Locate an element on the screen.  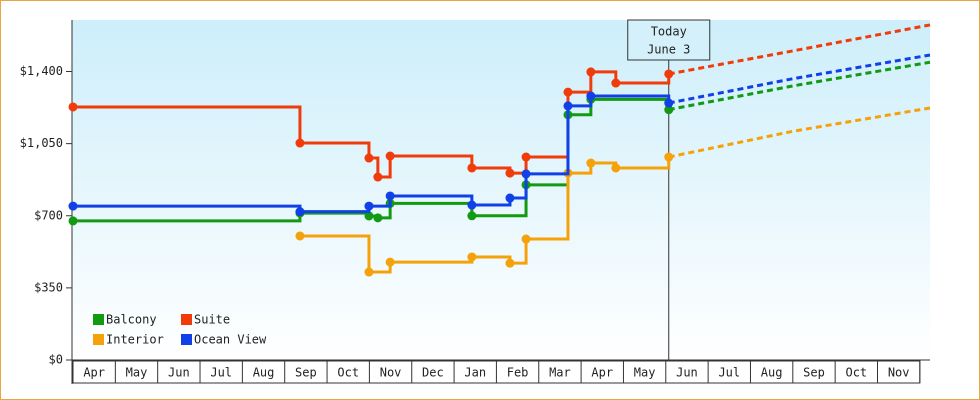
x-tick-label: Feb is located at coordinates (518, 373).